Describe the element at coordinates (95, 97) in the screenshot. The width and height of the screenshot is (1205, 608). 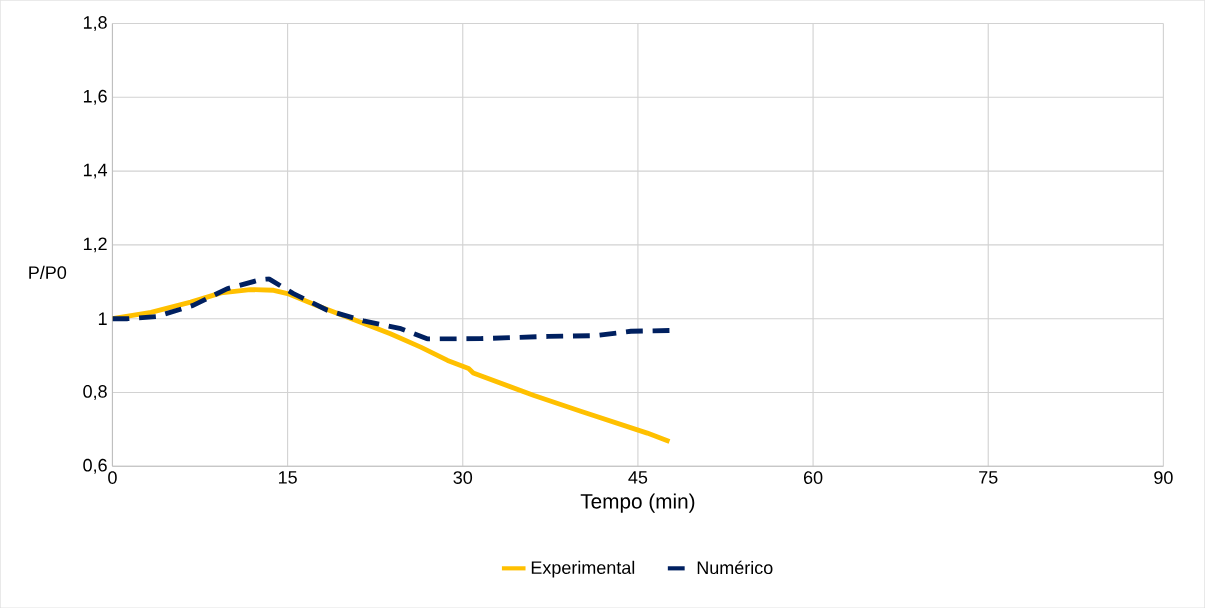
I see `y-tick-label: 1,6` at that location.